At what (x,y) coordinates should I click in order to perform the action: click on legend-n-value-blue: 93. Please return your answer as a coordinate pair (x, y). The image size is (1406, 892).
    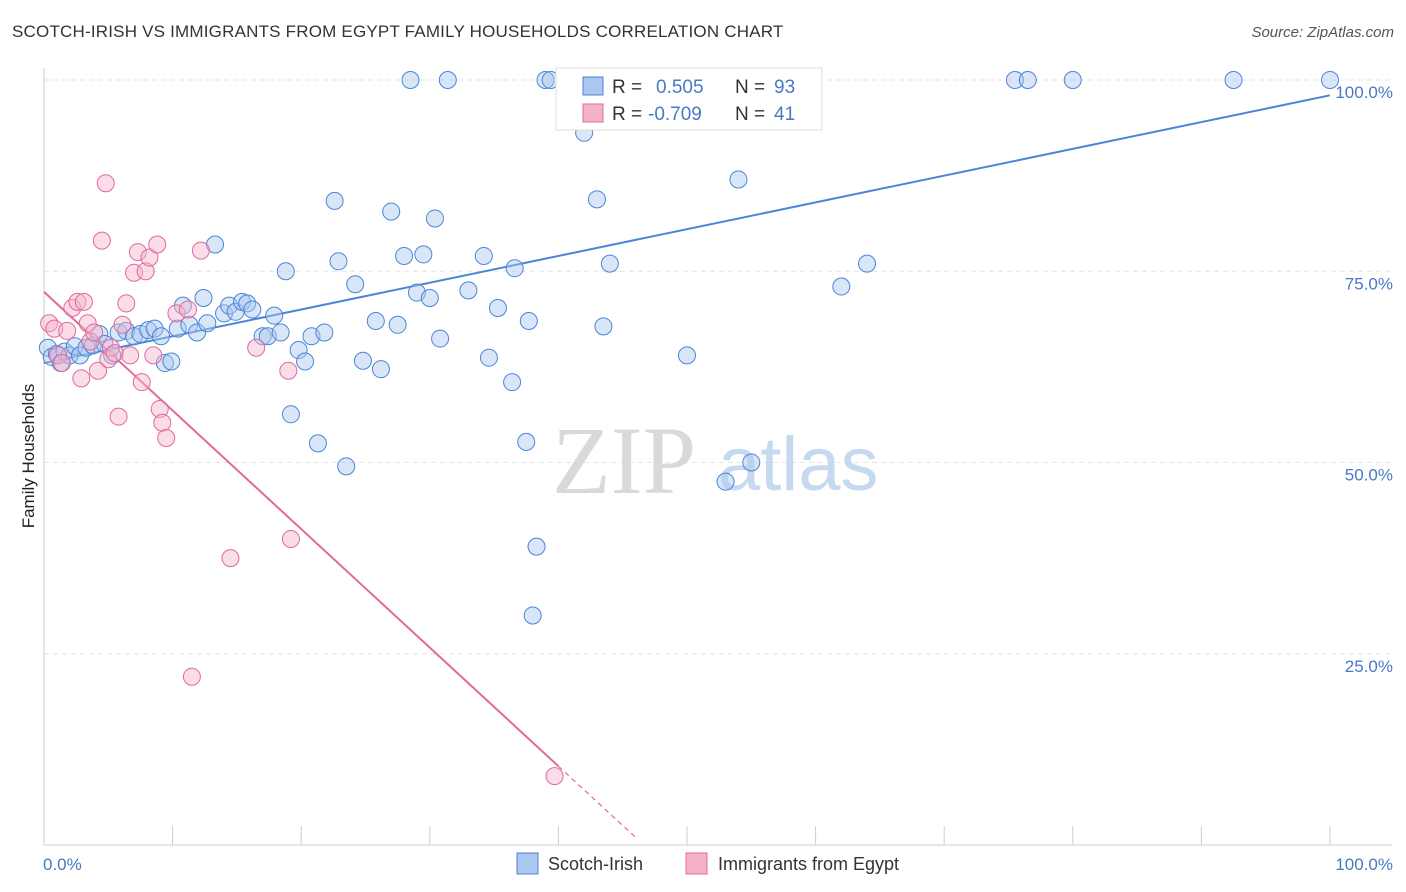
    Looking at the image, I should click on (784, 87).